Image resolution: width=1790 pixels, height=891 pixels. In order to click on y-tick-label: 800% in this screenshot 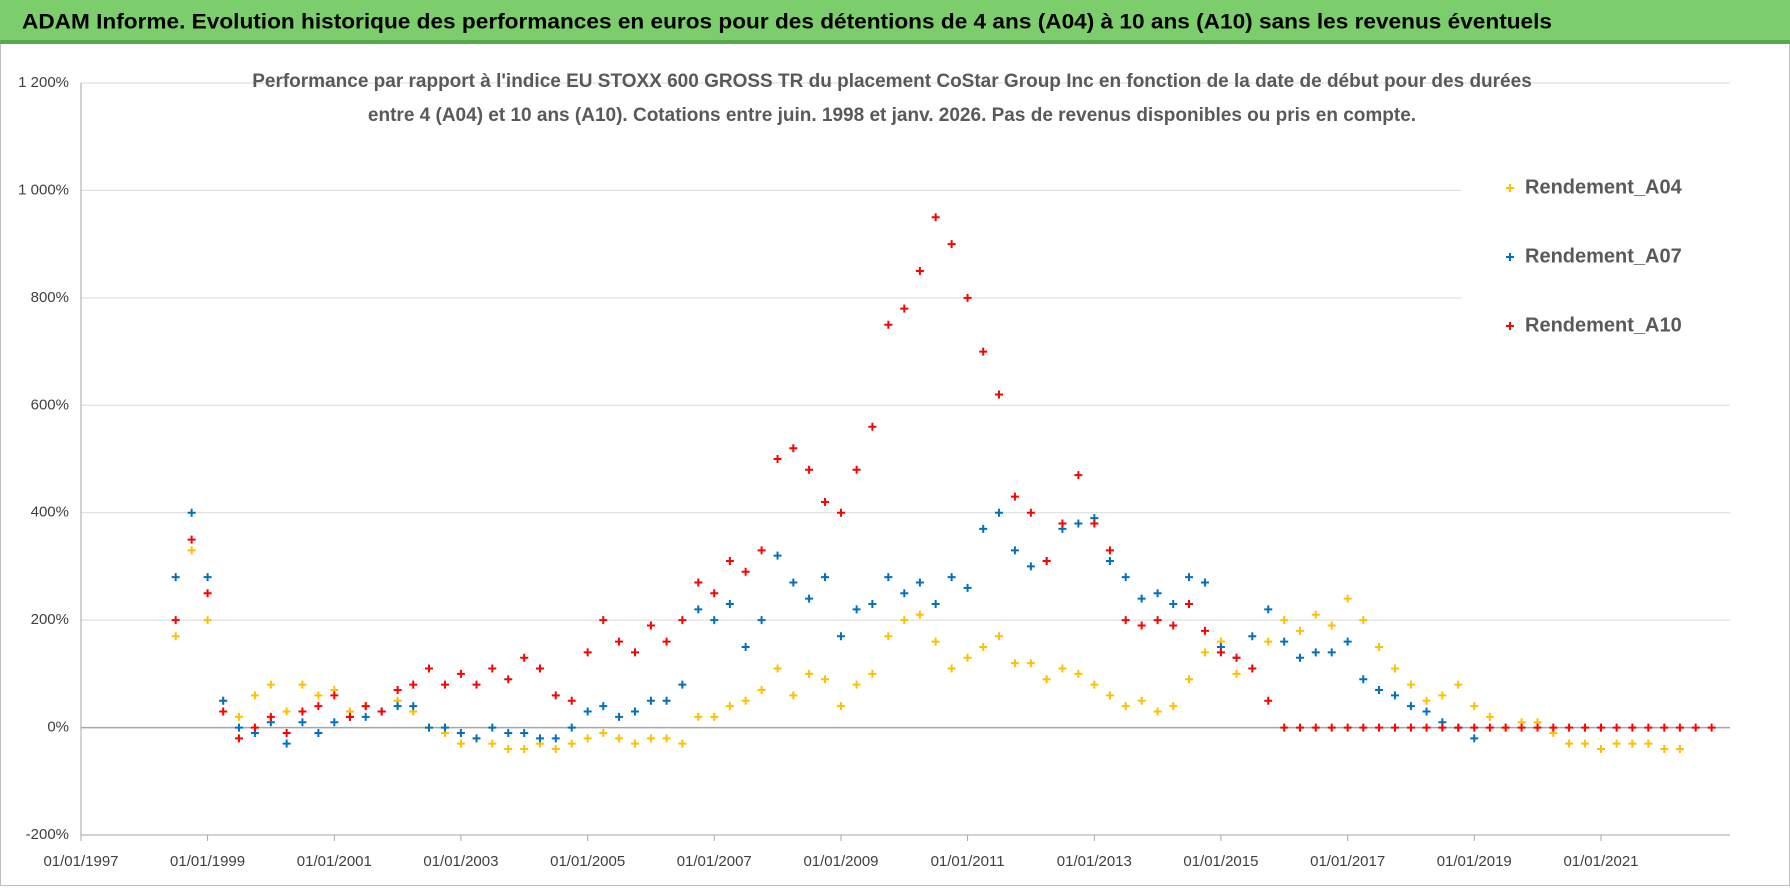, I will do `click(50, 297)`.